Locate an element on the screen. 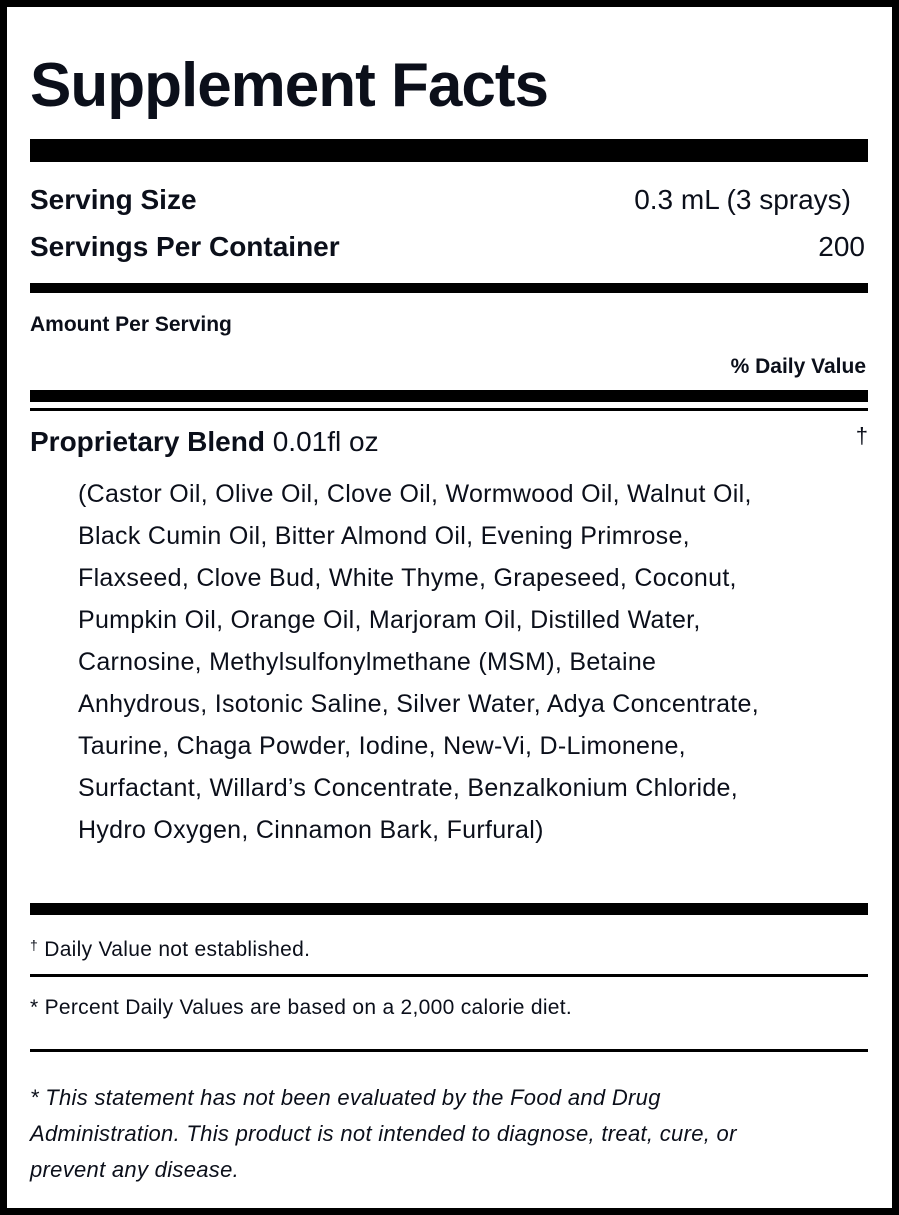 The image size is (899, 1215). dagger-symbol: † is located at coordinates (34, 945).